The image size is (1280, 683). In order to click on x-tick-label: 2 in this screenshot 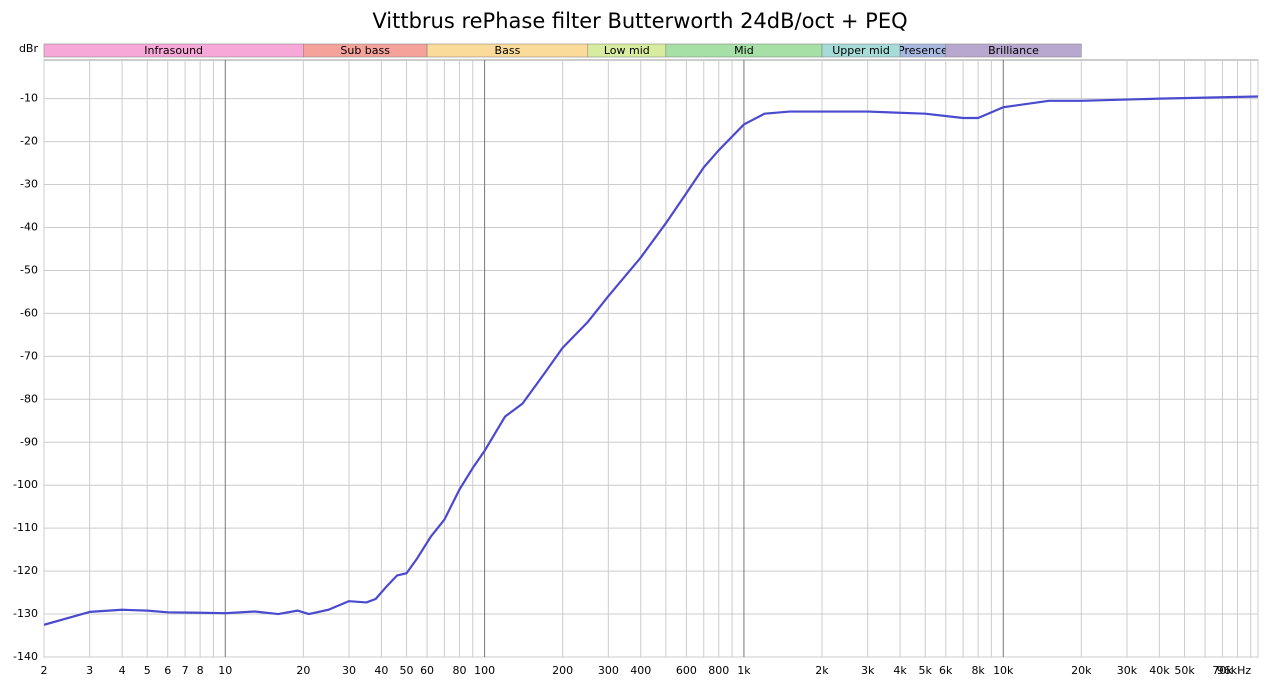, I will do `click(44, 670)`.